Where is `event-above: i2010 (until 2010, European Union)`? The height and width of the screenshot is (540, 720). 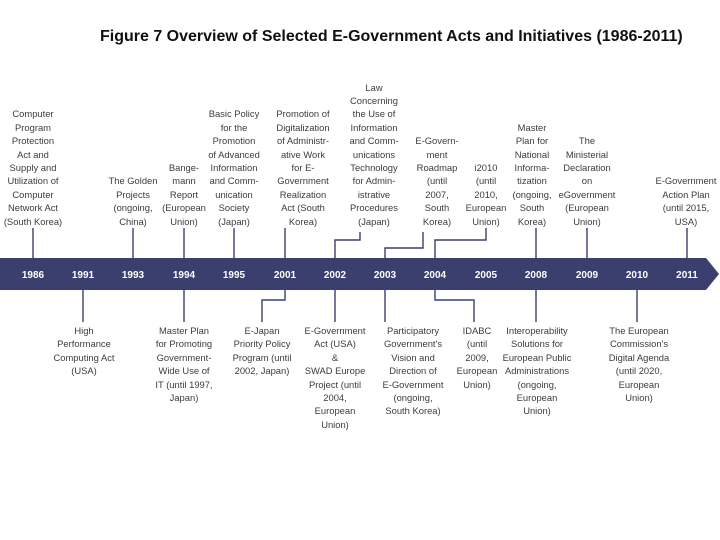 event-above: i2010 (until 2010, European Union) is located at coordinates (486, 194).